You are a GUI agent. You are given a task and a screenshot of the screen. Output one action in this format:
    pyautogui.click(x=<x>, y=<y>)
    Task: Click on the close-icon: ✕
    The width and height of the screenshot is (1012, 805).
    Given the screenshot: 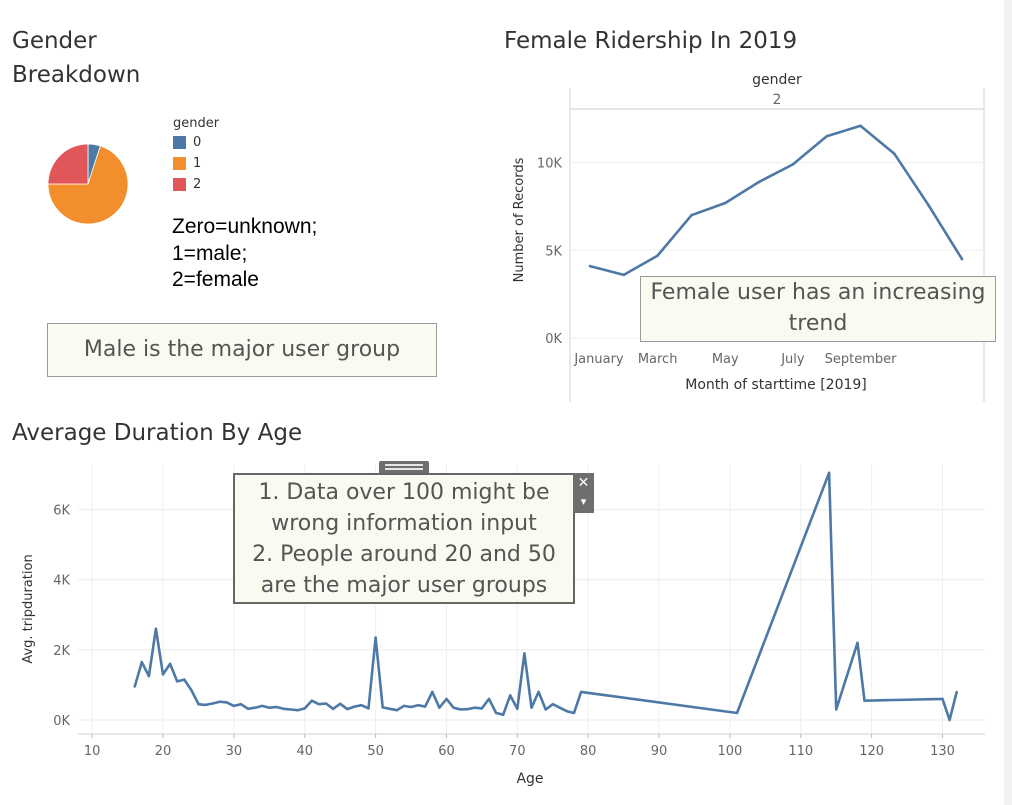 What is the action you would take?
    pyautogui.click(x=583, y=483)
    